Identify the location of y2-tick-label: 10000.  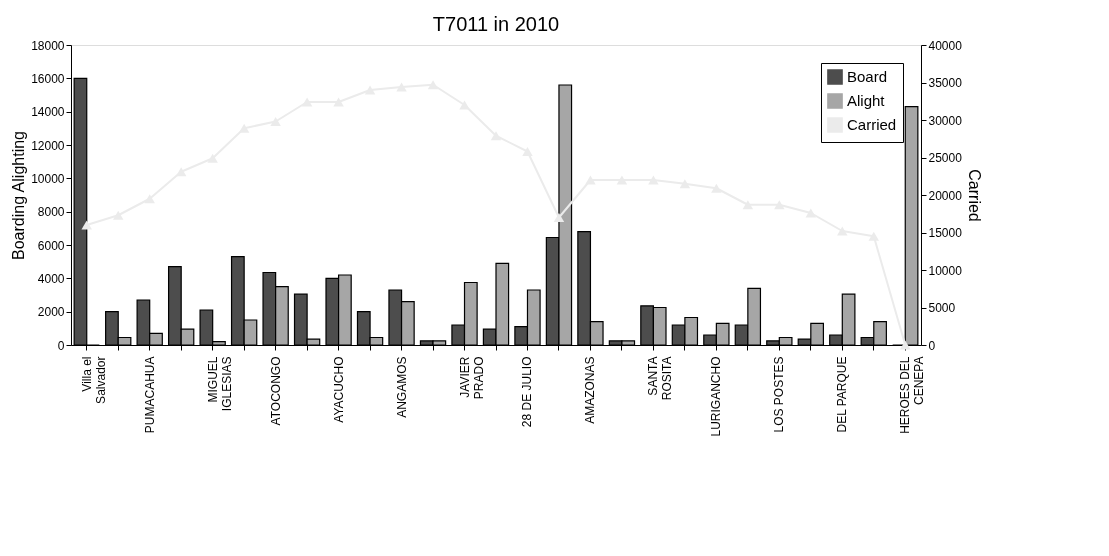
(945, 270).